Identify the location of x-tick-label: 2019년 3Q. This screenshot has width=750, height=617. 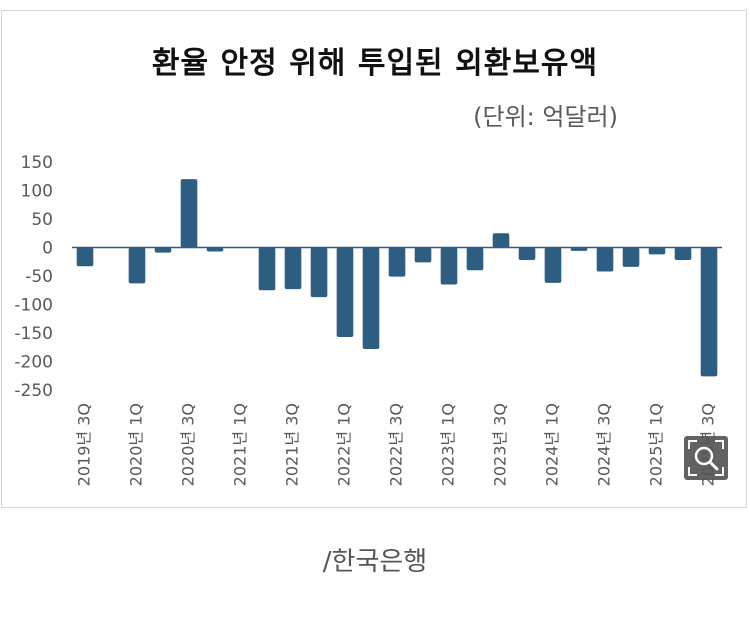
(84, 444).